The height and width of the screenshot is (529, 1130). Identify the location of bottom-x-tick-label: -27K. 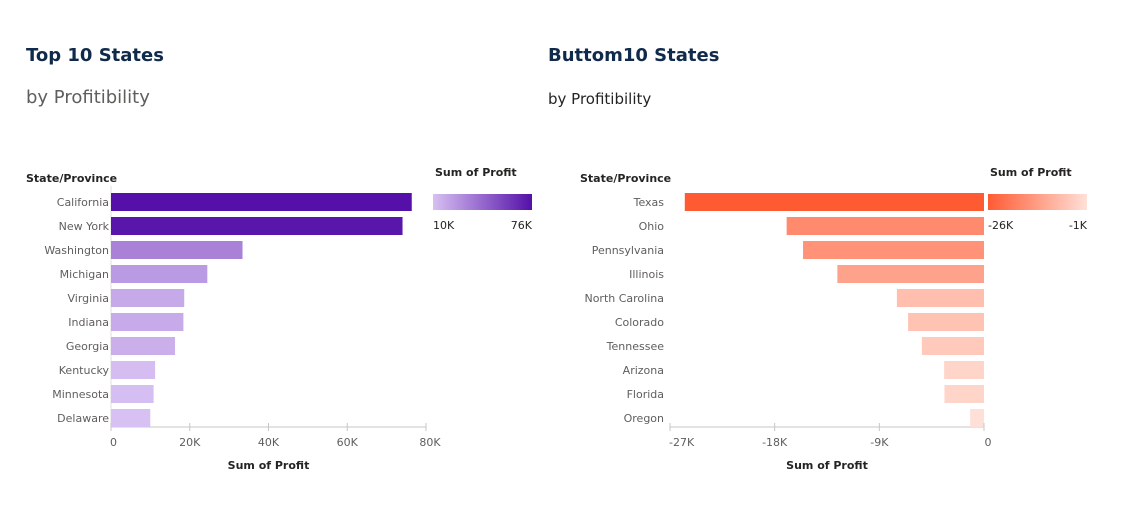
(682, 442).